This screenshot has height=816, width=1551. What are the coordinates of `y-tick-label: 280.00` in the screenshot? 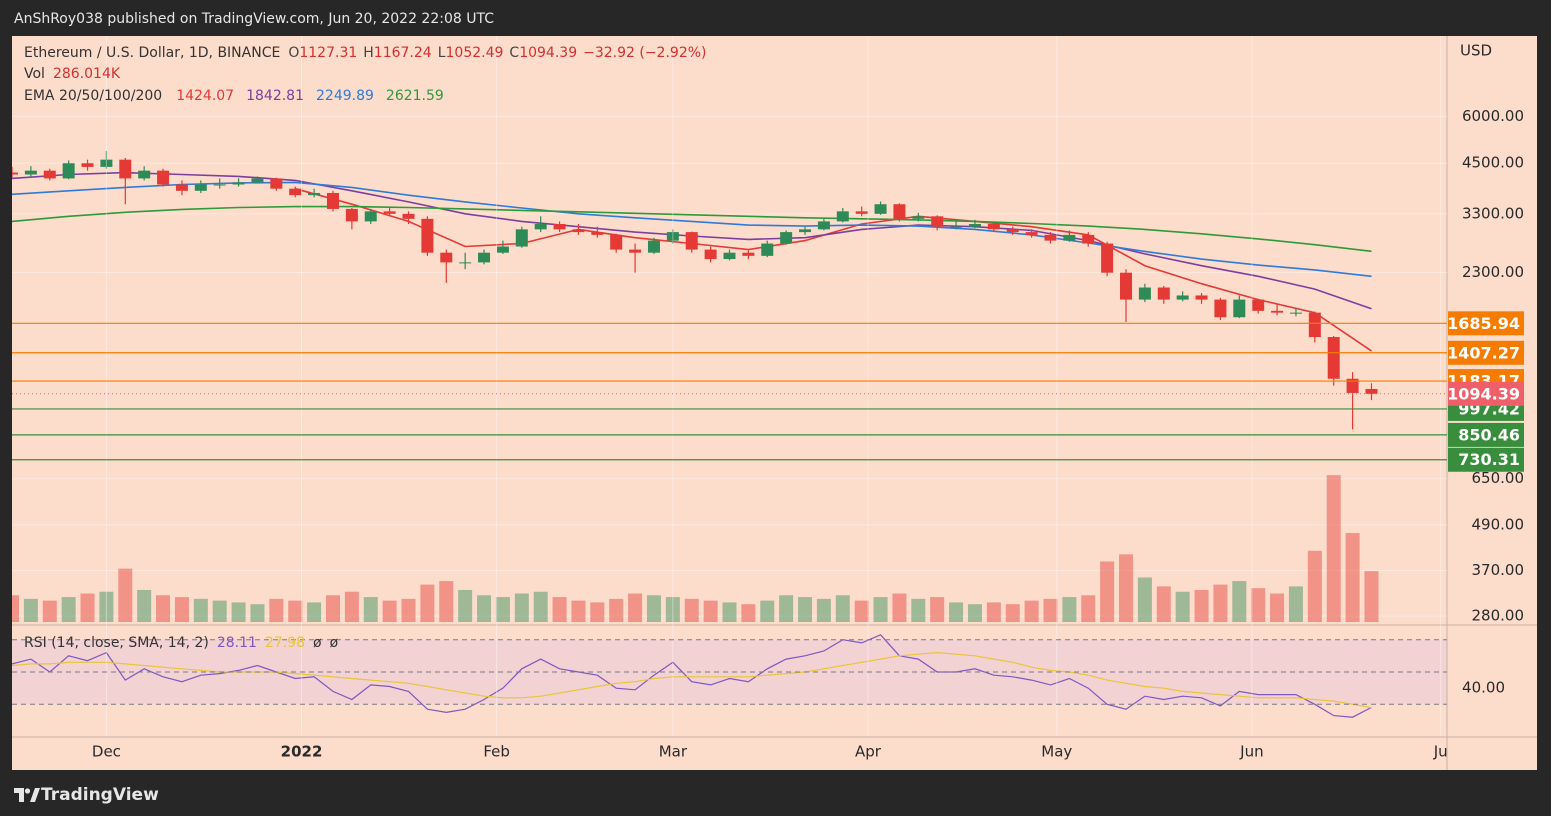 It's located at (1498, 616).